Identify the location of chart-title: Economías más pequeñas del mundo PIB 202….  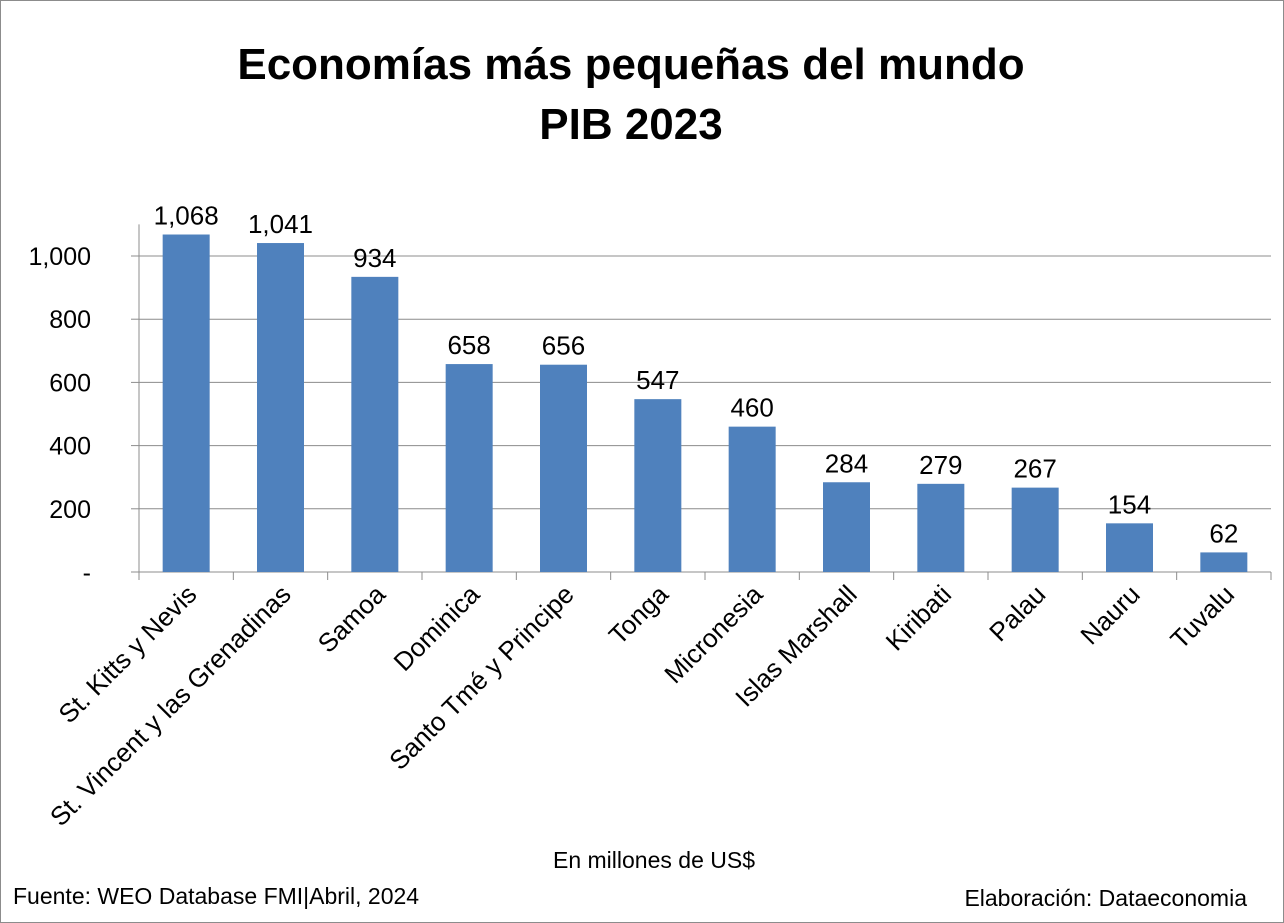
(631, 95).